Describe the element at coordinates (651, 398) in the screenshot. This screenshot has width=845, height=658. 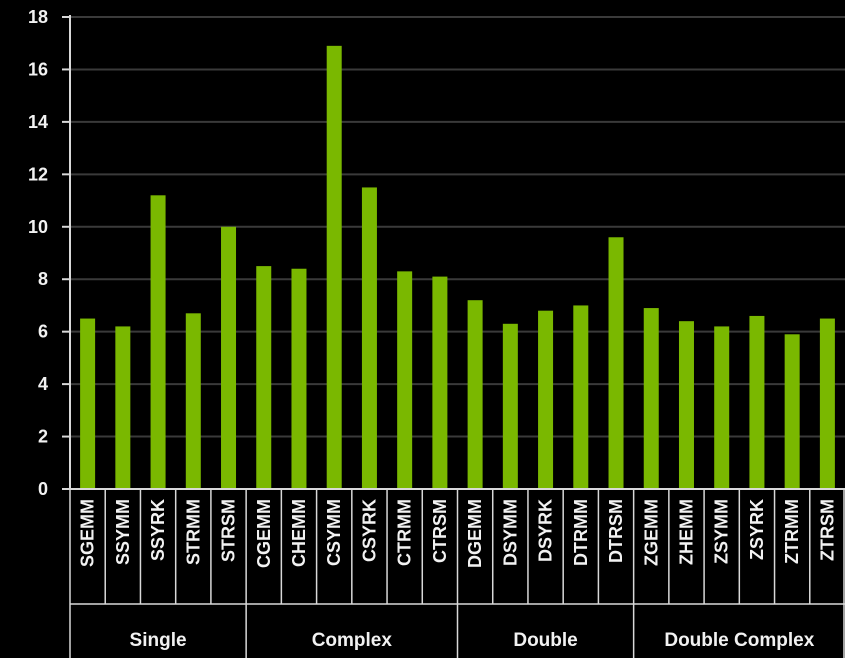
I see `bar-zgemm` at that location.